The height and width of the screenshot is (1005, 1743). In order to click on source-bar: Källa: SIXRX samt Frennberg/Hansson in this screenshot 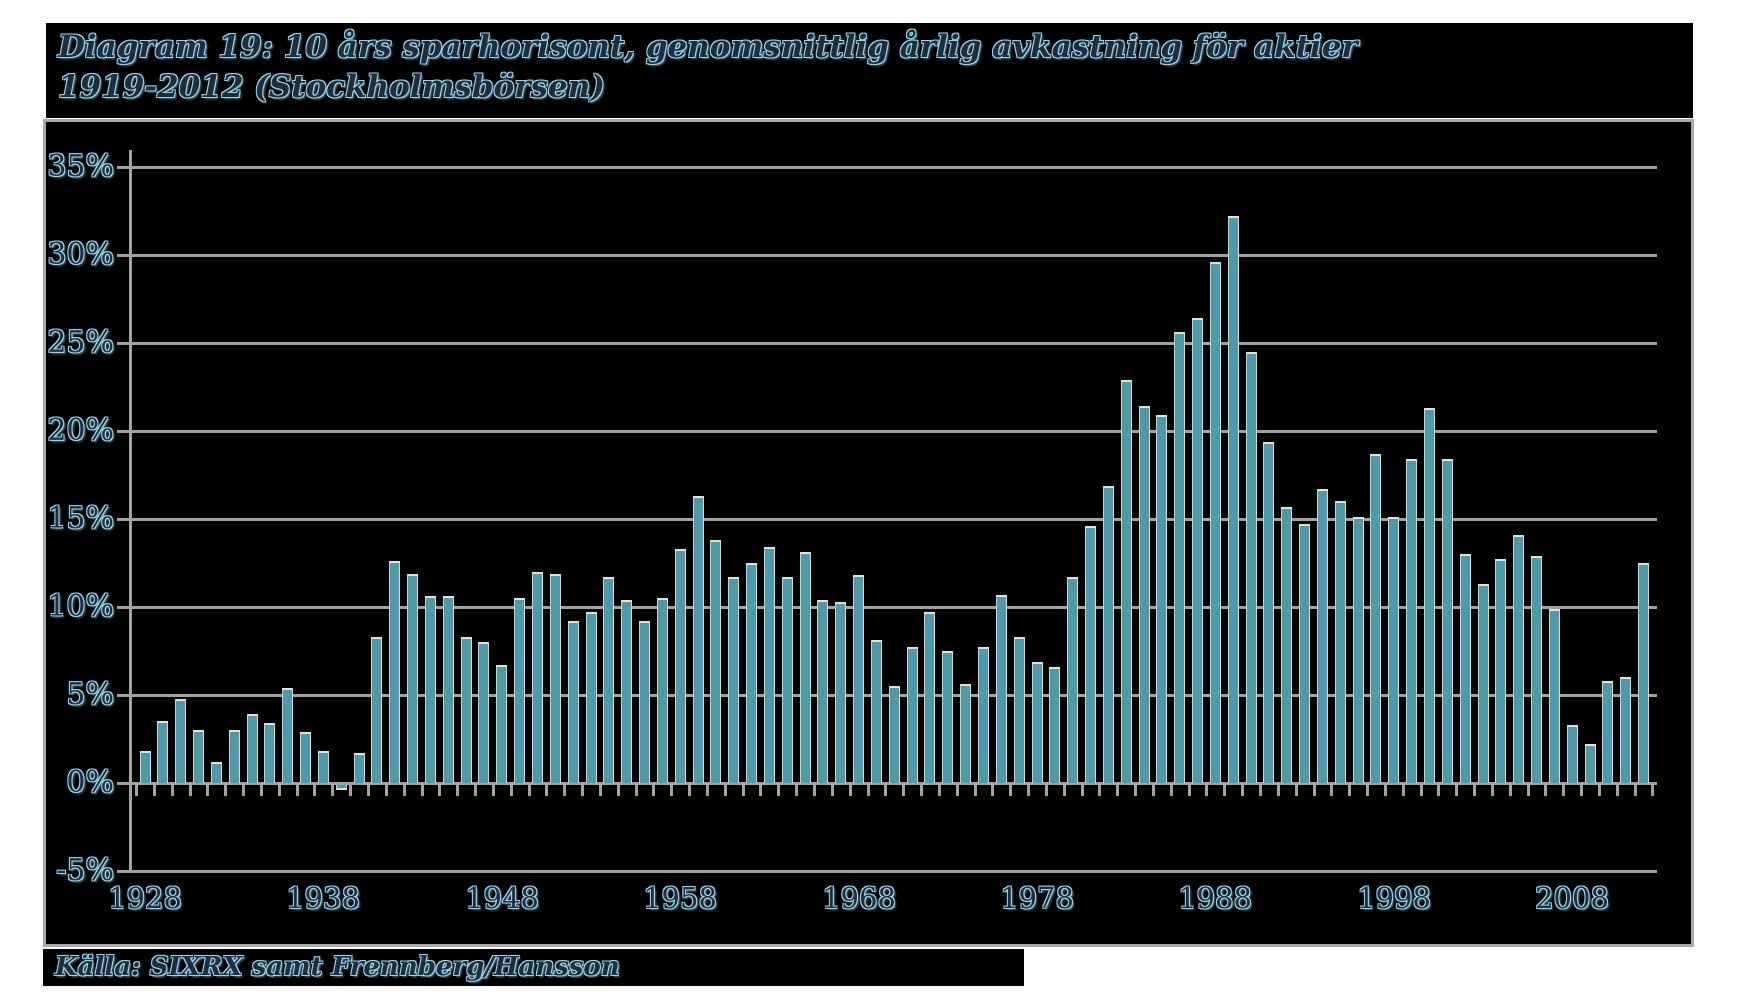, I will do `click(533, 967)`.